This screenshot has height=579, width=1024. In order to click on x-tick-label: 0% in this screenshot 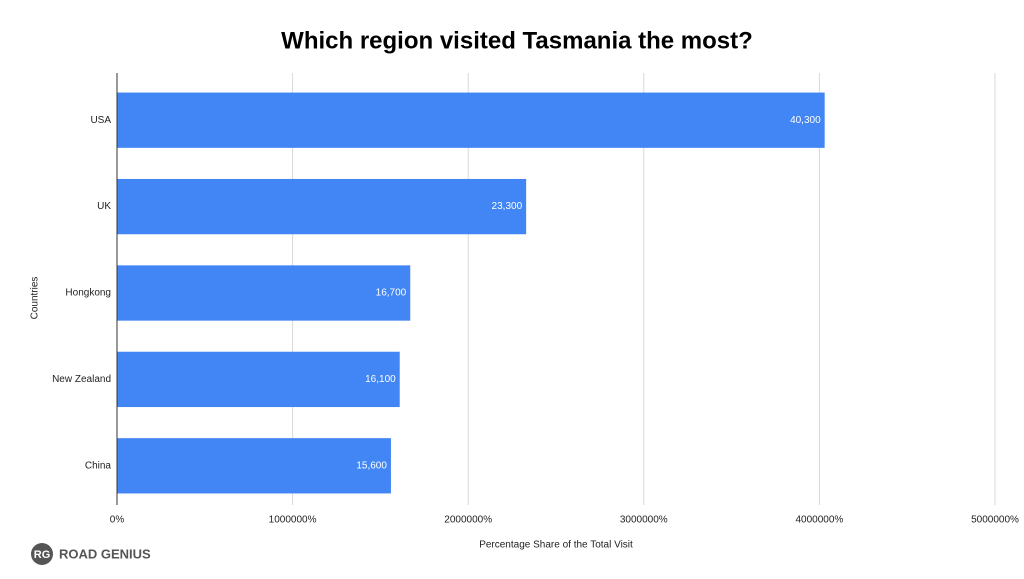, I will do `click(117, 520)`.